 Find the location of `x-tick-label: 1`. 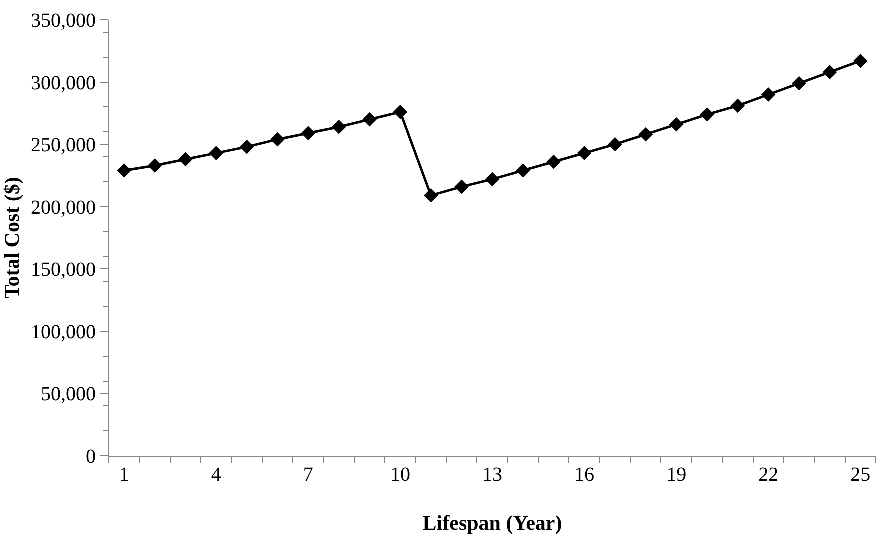

x-tick-label: 1 is located at coordinates (124, 475).